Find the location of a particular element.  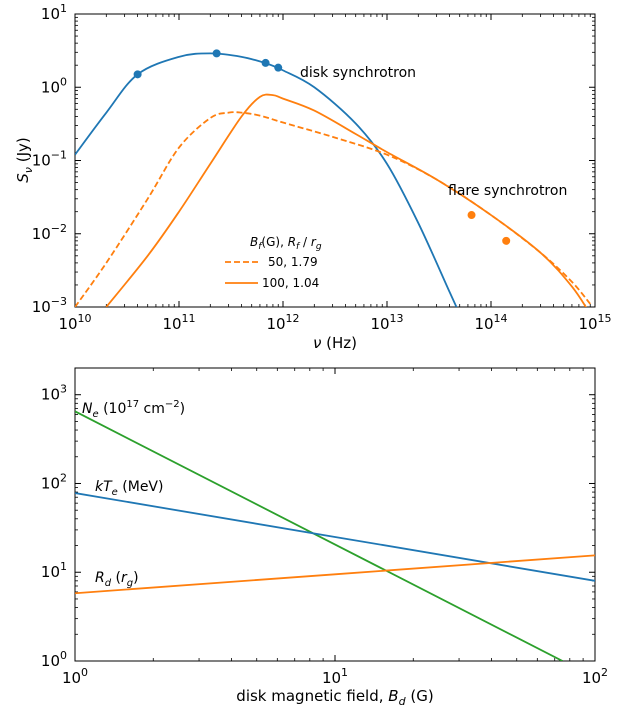

top-y-axis-label: Sν (Jy) is located at coordinates (24, 159).